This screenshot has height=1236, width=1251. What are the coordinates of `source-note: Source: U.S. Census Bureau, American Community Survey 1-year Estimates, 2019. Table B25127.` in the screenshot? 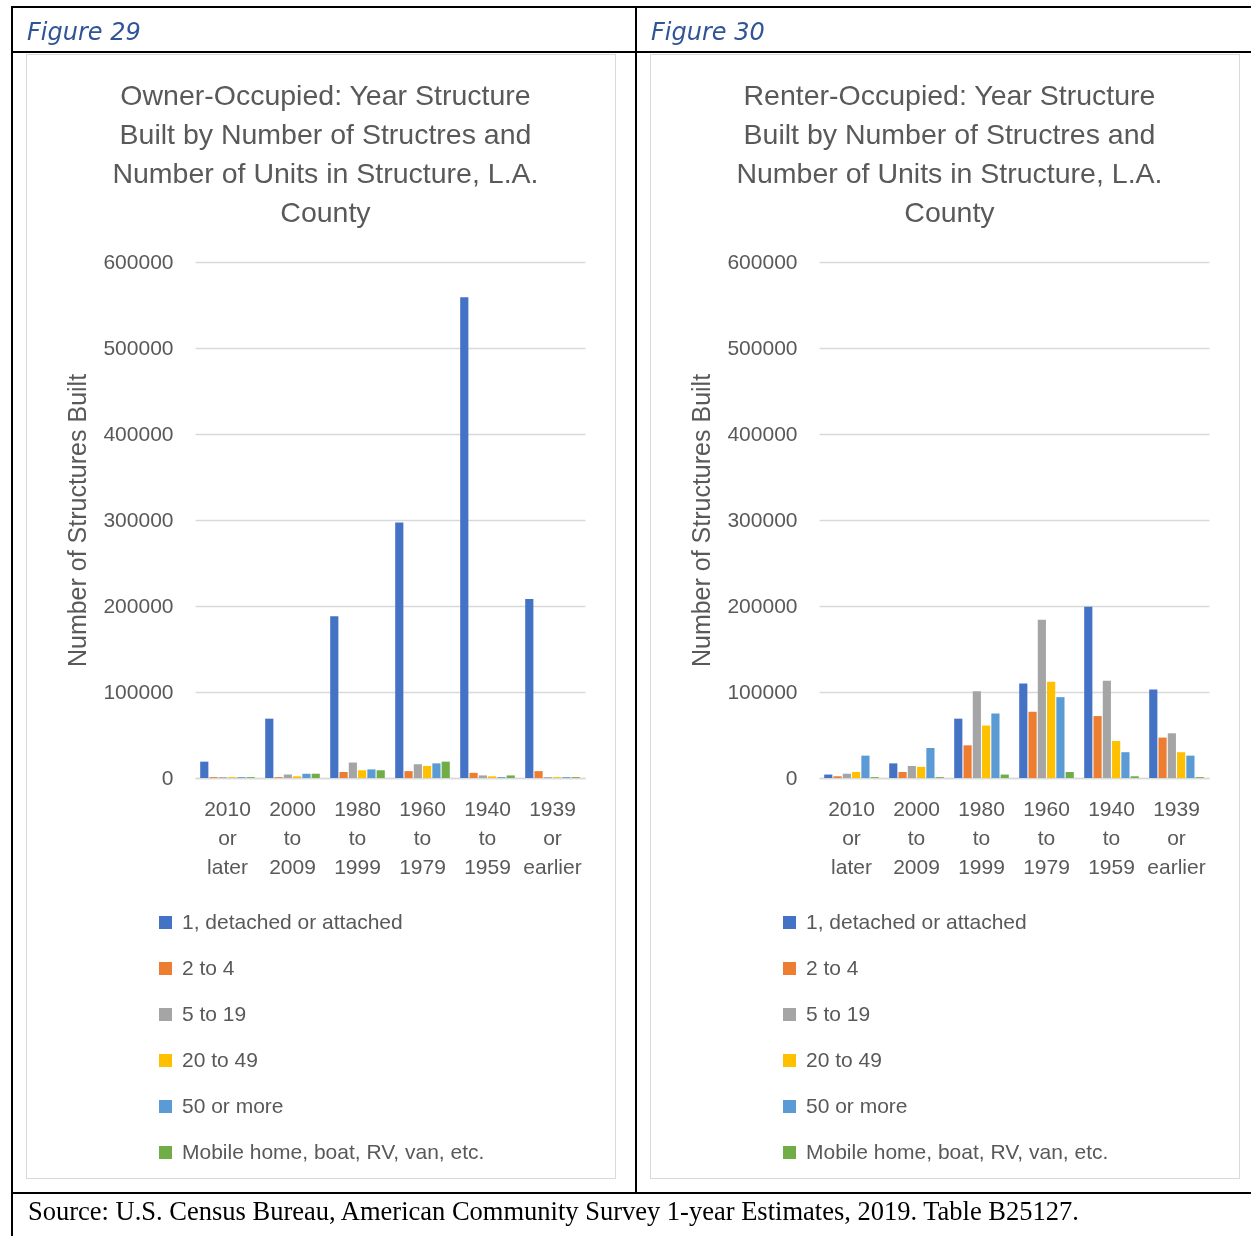 It's located at (554, 1211).